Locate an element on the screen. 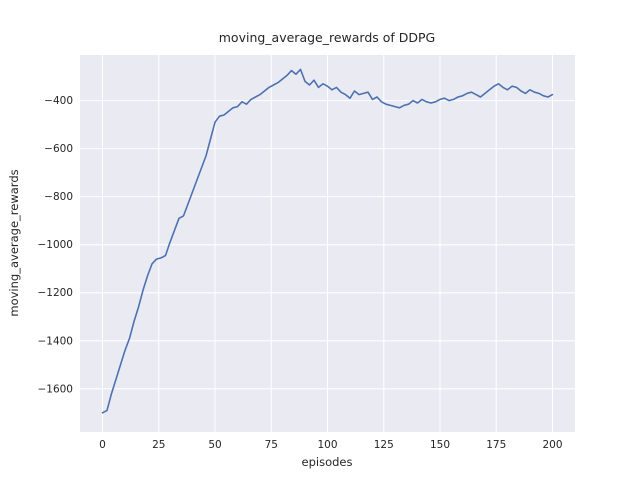 This screenshot has height=484, width=640. y-axis-label: moving_average_rewards is located at coordinates (14, 242).